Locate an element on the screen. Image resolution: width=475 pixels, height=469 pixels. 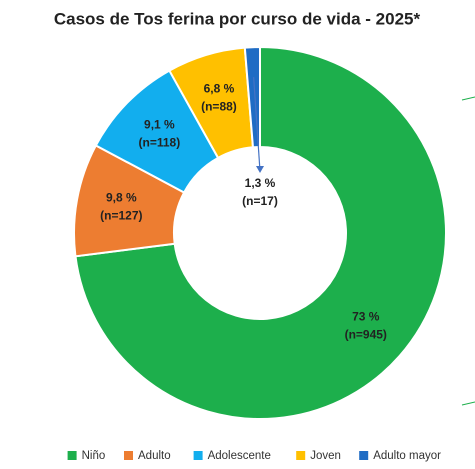
count-label: (n=945) is located at coordinates (366, 334).